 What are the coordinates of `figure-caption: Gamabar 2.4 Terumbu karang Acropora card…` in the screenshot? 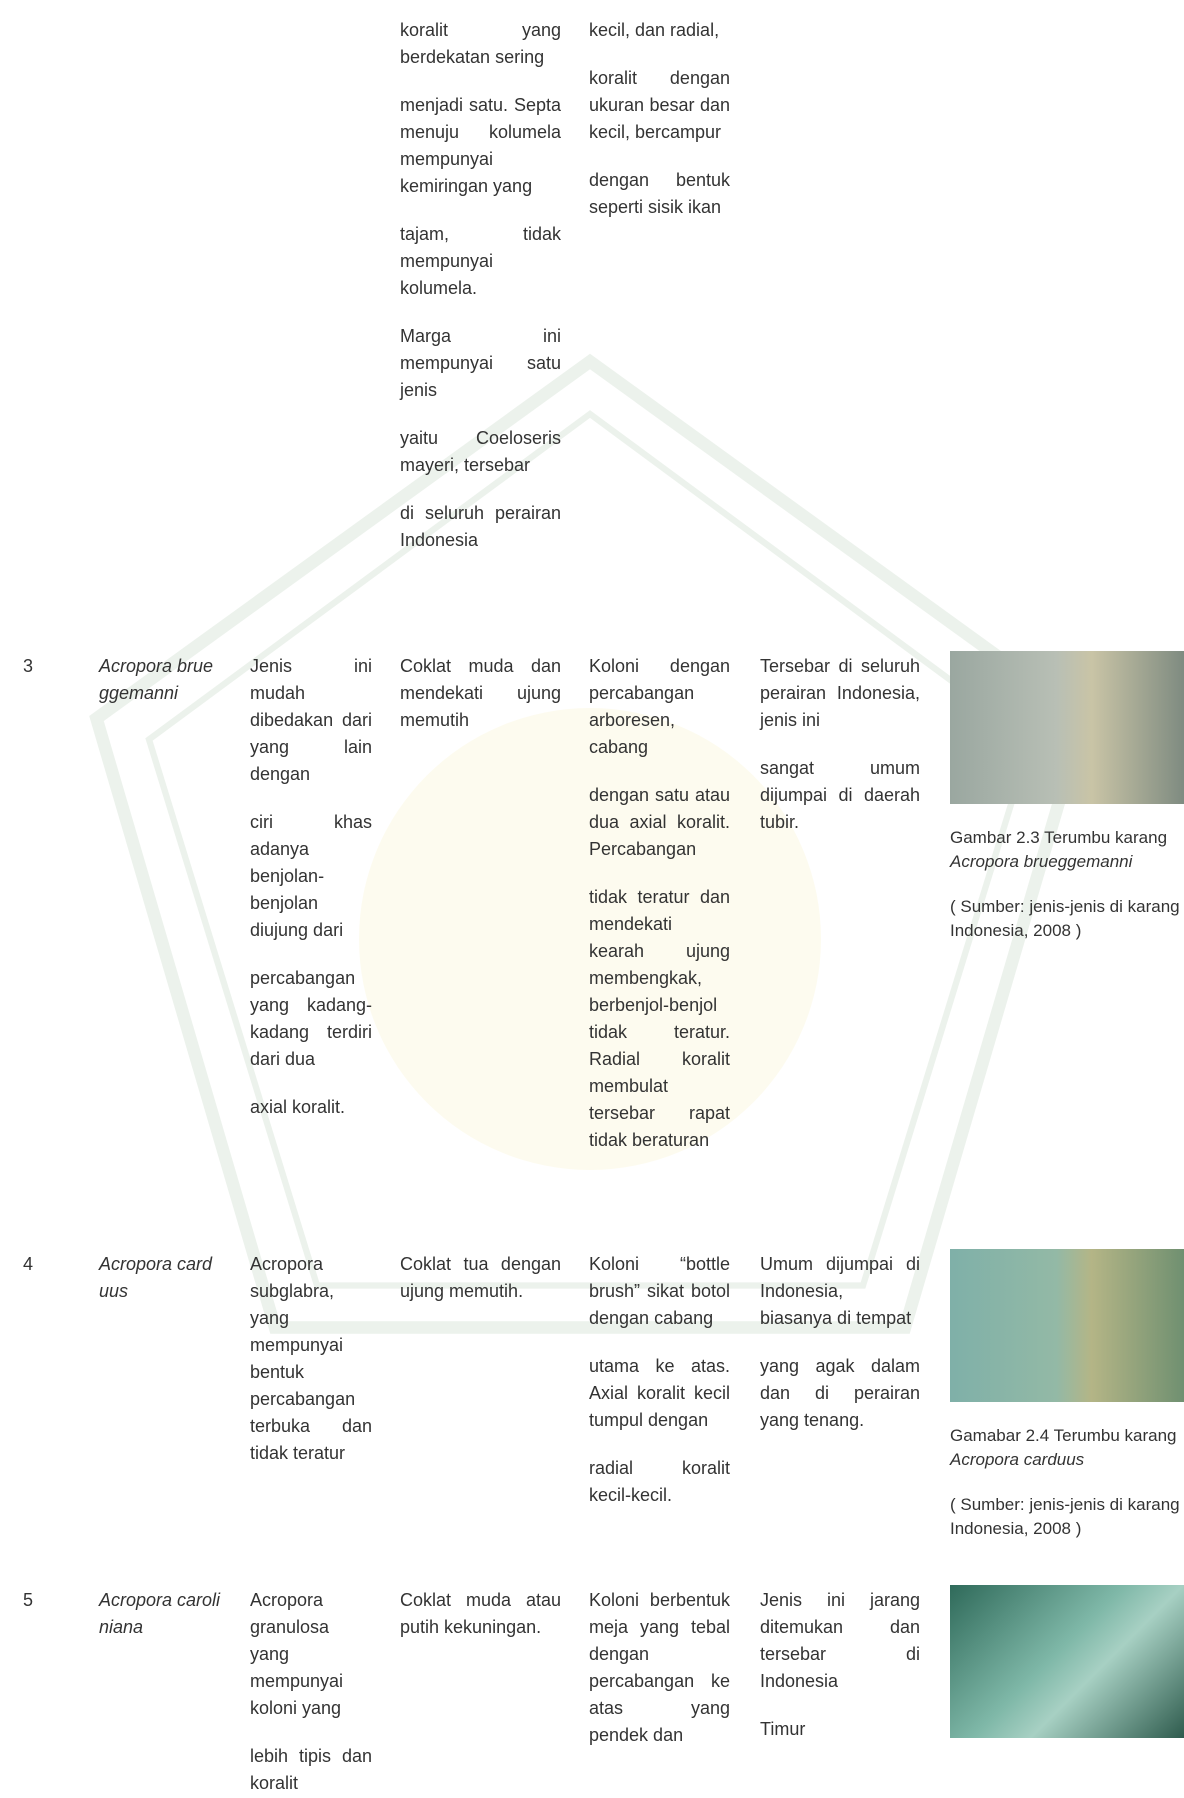 It's located at (1067, 1493).